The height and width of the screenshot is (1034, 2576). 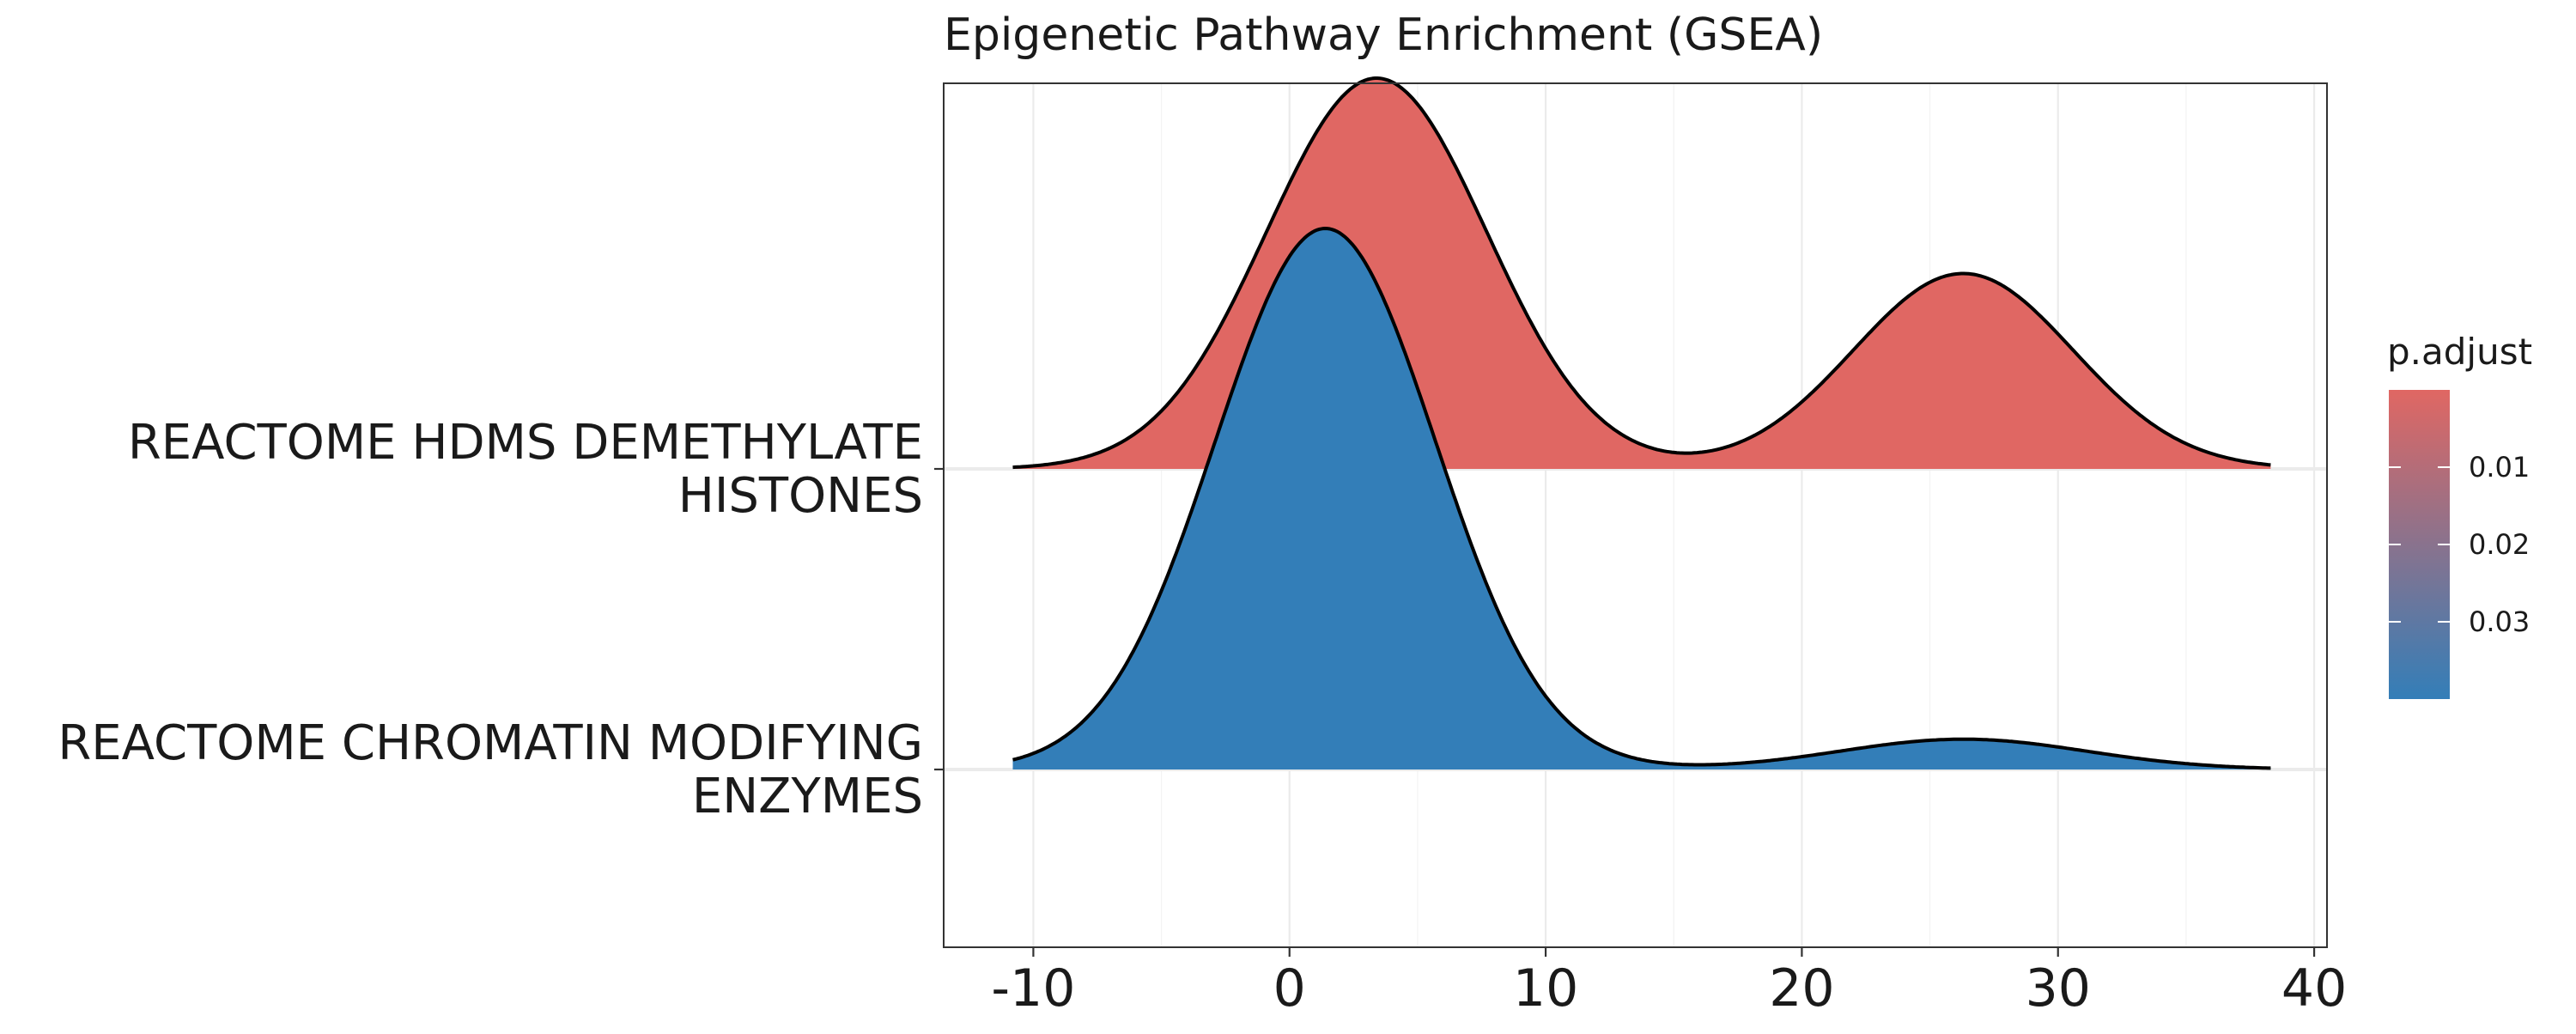 I want to click on x-axis-tick-label: 40, so click(x=2314, y=989).